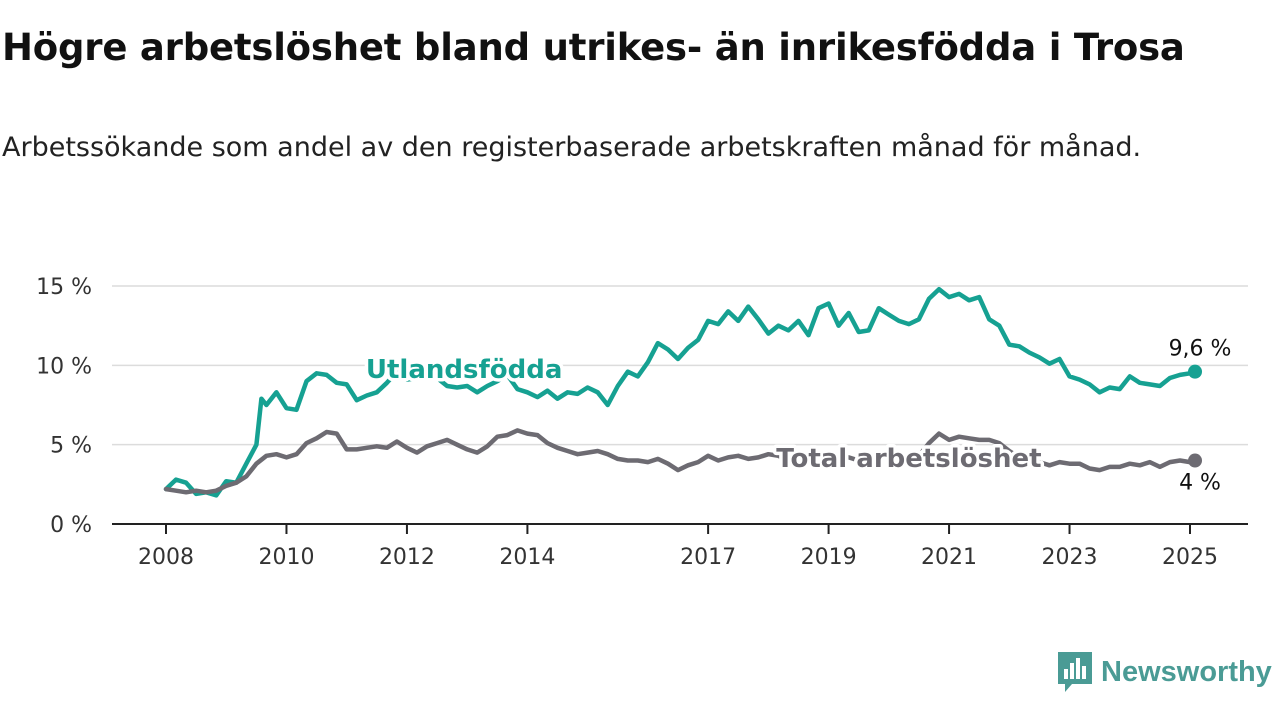 The image size is (1280, 720). What do you see at coordinates (166, 557) in the screenshot?
I see `x-tick-label: 2008` at bounding box center [166, 557].